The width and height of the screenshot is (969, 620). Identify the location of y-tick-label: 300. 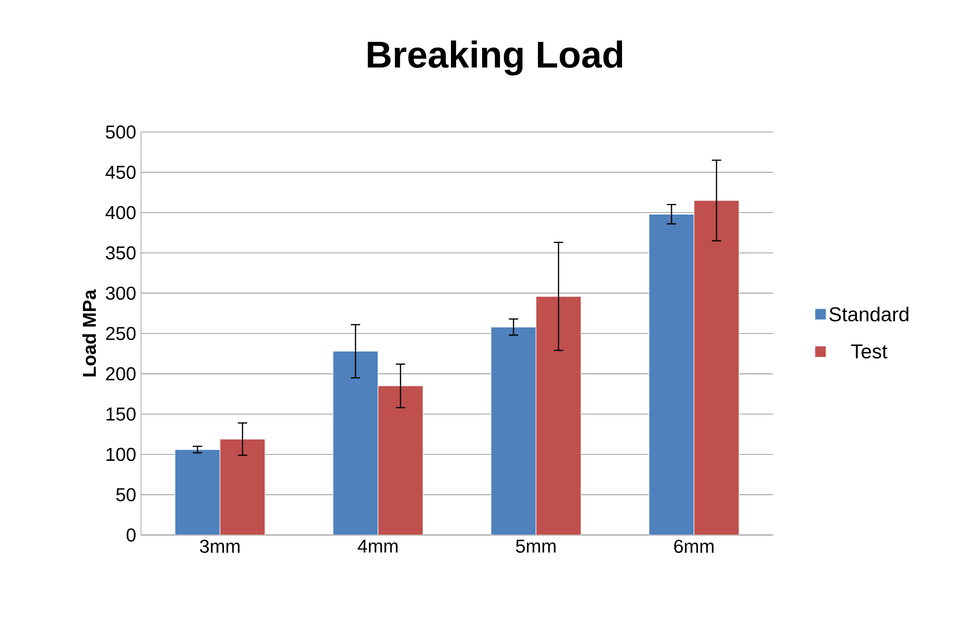
(121, 293).